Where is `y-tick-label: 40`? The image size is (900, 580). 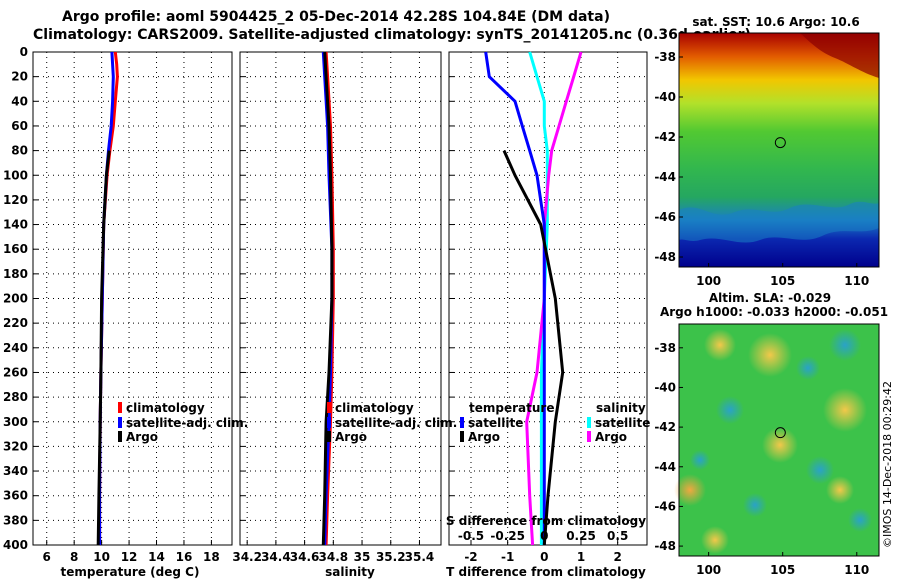 y-tick-label: 40 is located at coordinates (19, 101).